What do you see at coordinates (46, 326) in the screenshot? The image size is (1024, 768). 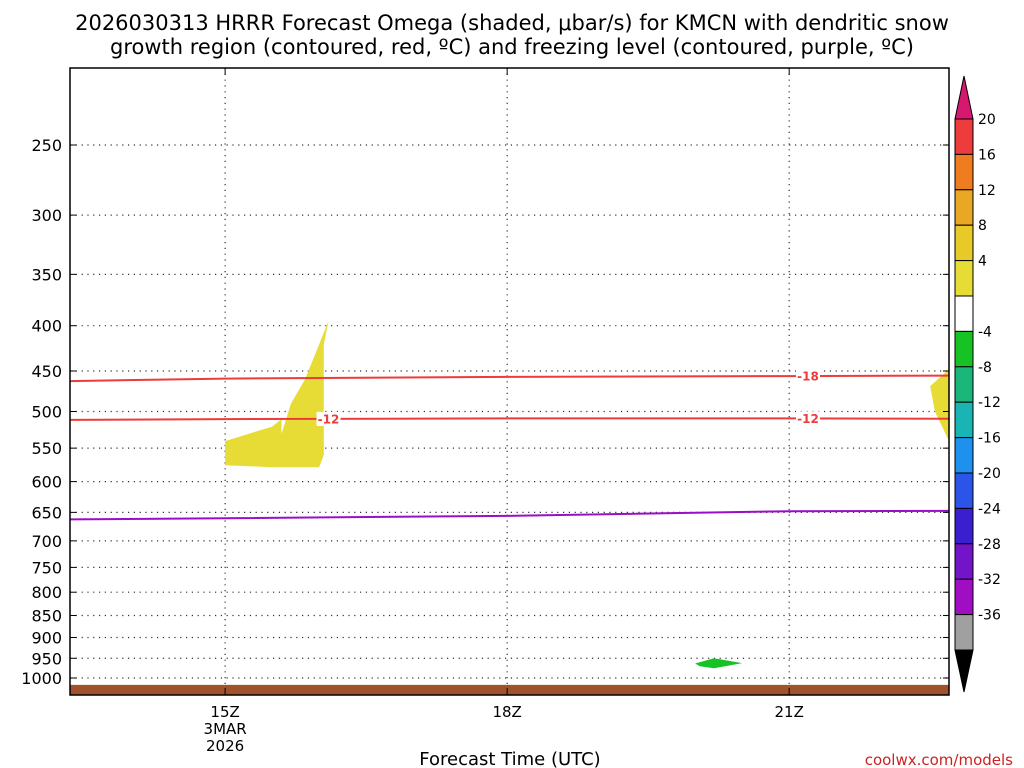 I see `y-tick-label-400: 400` at bounding box center [46, 326].